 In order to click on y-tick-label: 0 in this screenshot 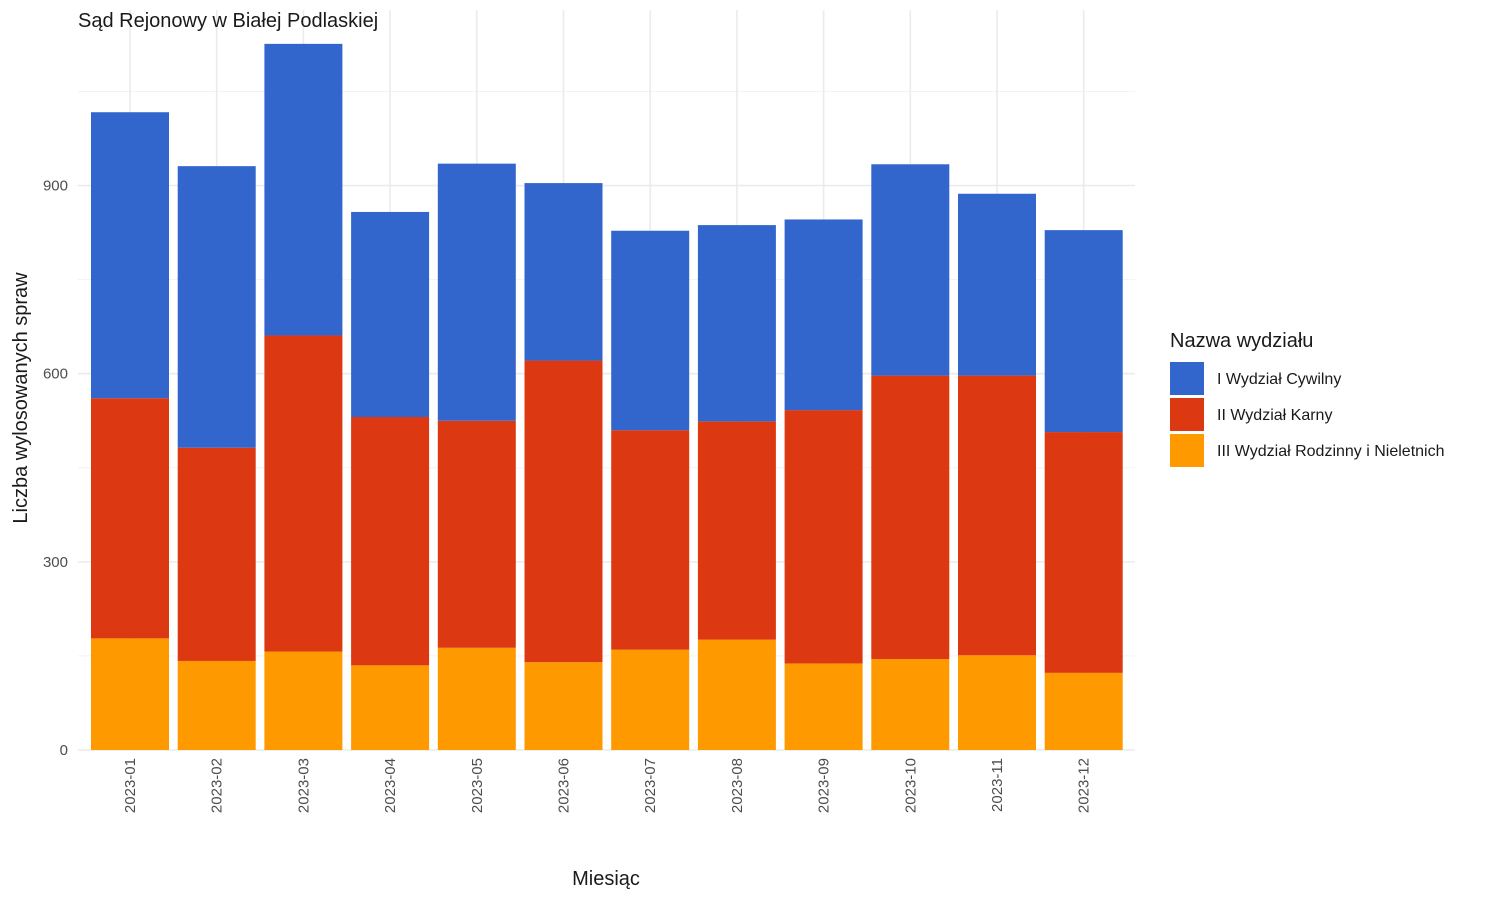, I will do `click(64, 750)`.